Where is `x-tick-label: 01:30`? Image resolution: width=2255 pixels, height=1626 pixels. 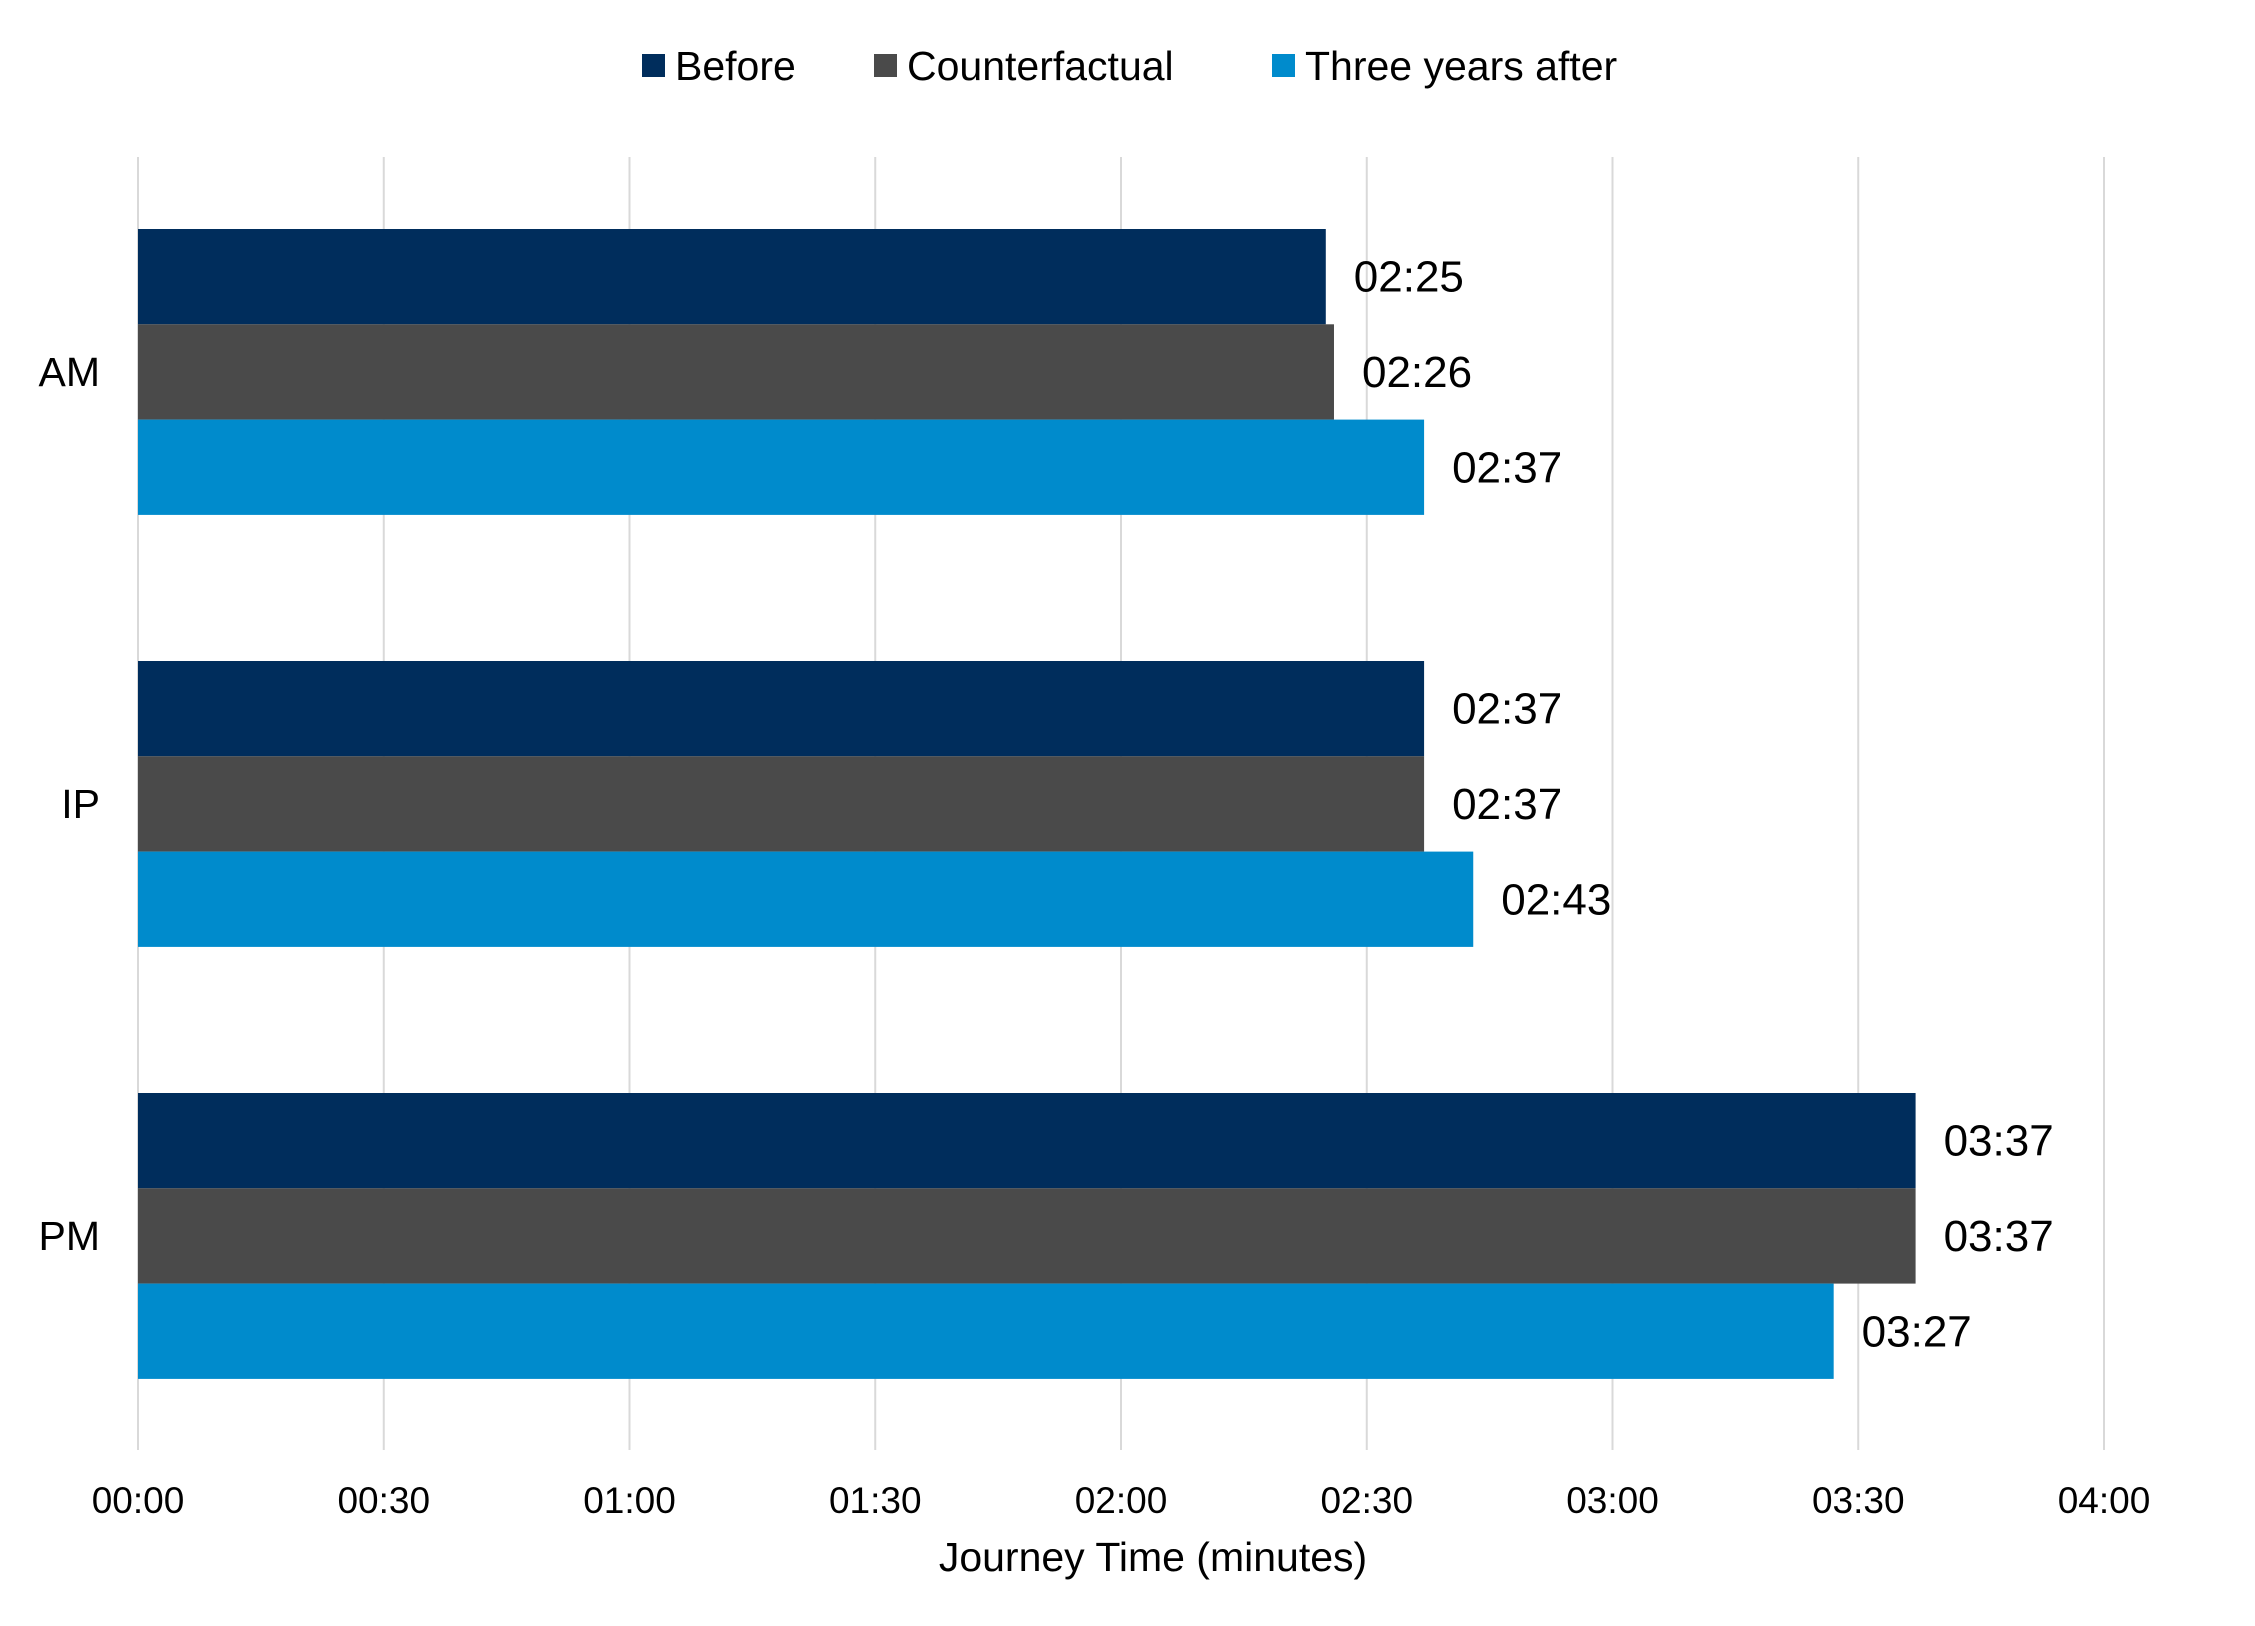
x-tick-label: 01:30 is located at coordinates (875, 1500).